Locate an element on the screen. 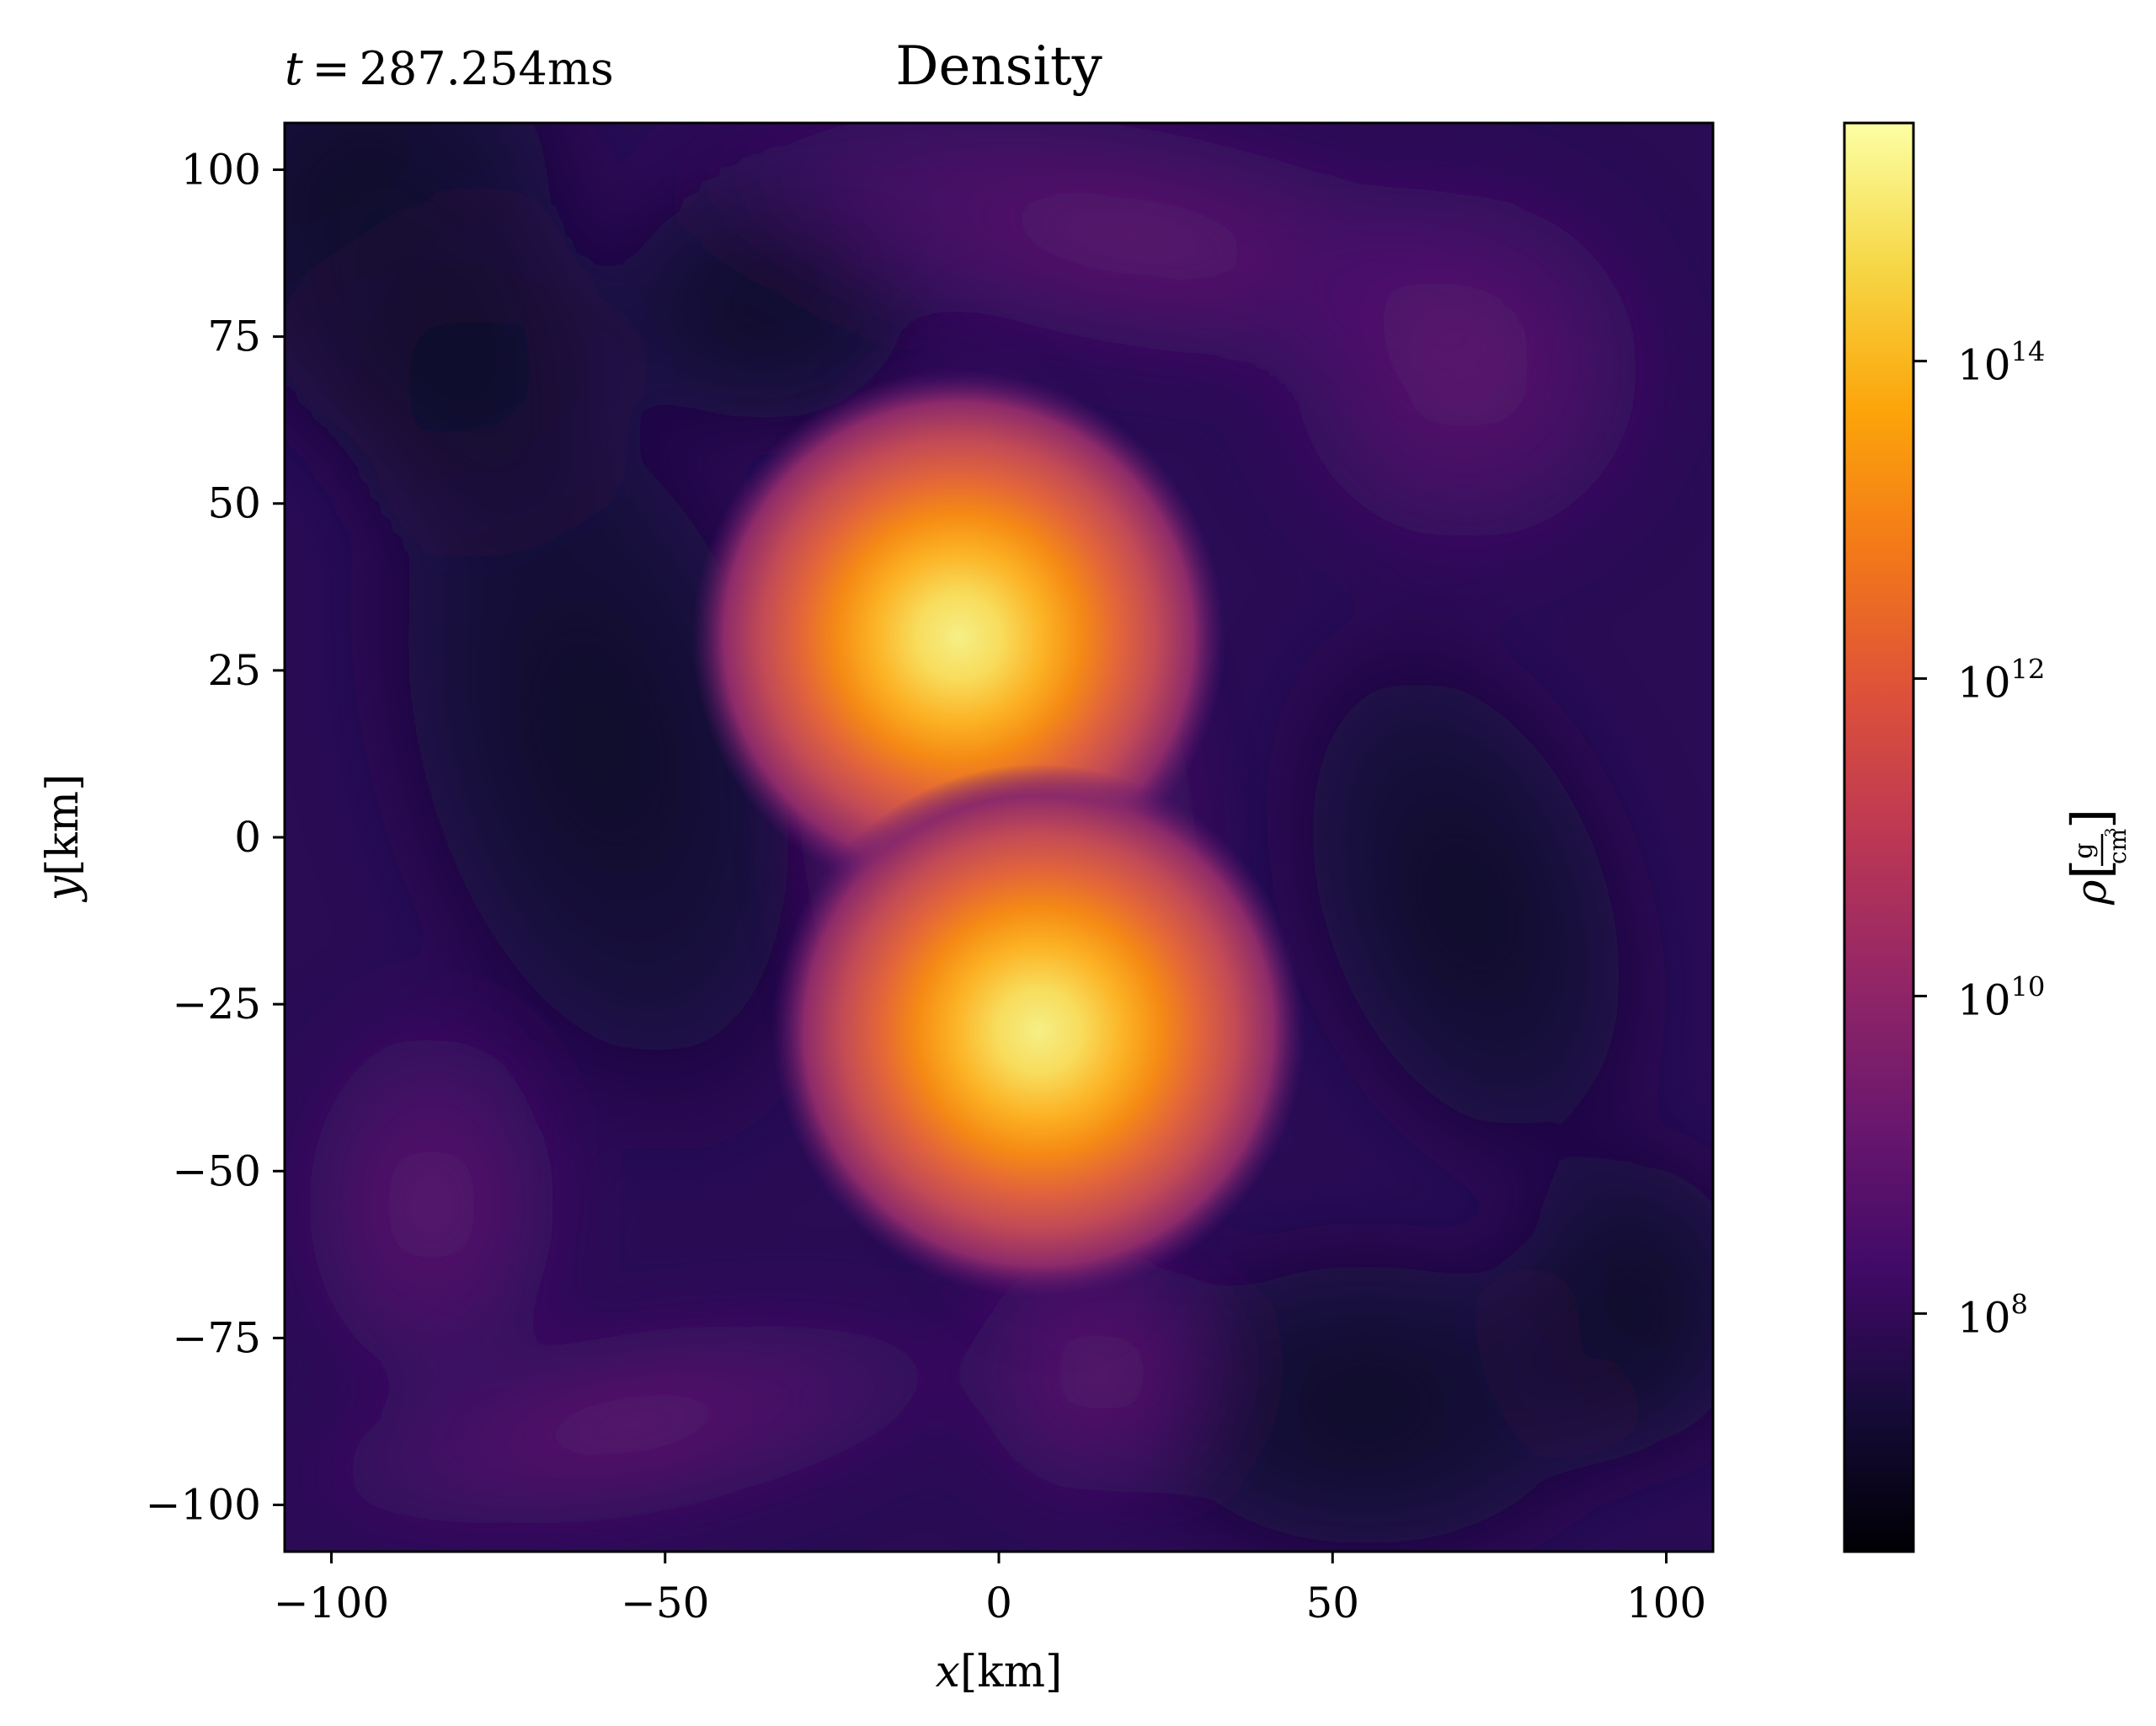  density-peak is located at coordinates (1038, 1030).